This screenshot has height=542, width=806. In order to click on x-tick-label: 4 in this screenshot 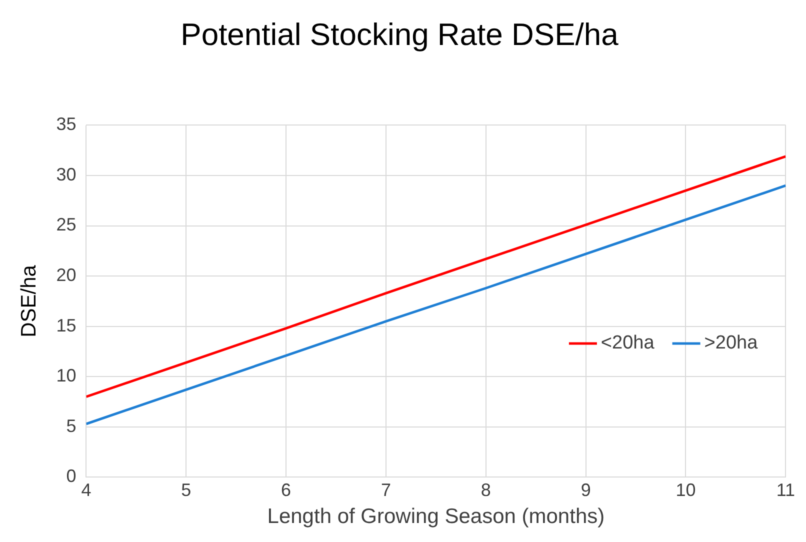, I will do `click(86, 490)`.